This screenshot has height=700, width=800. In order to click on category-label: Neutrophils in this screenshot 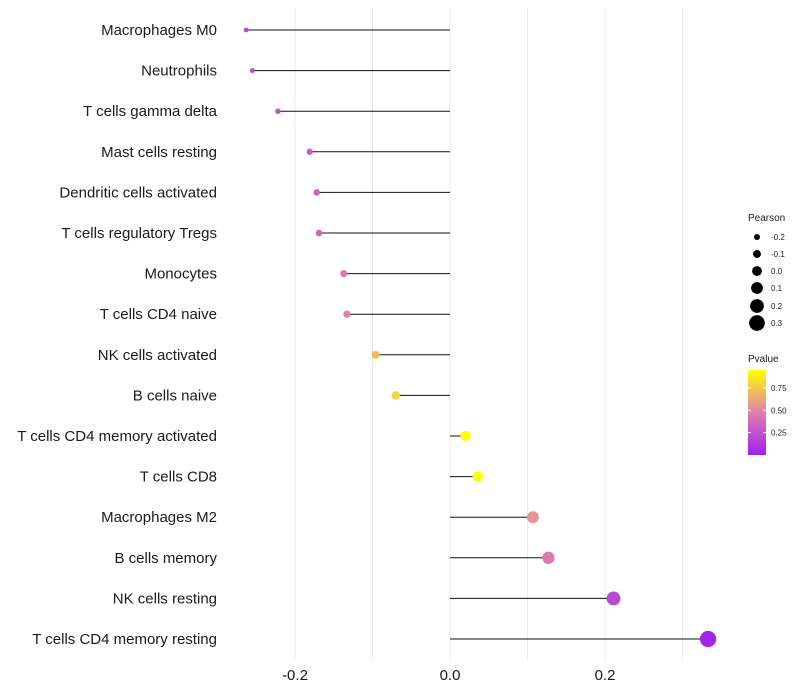, I will do `click(179, 71)`.